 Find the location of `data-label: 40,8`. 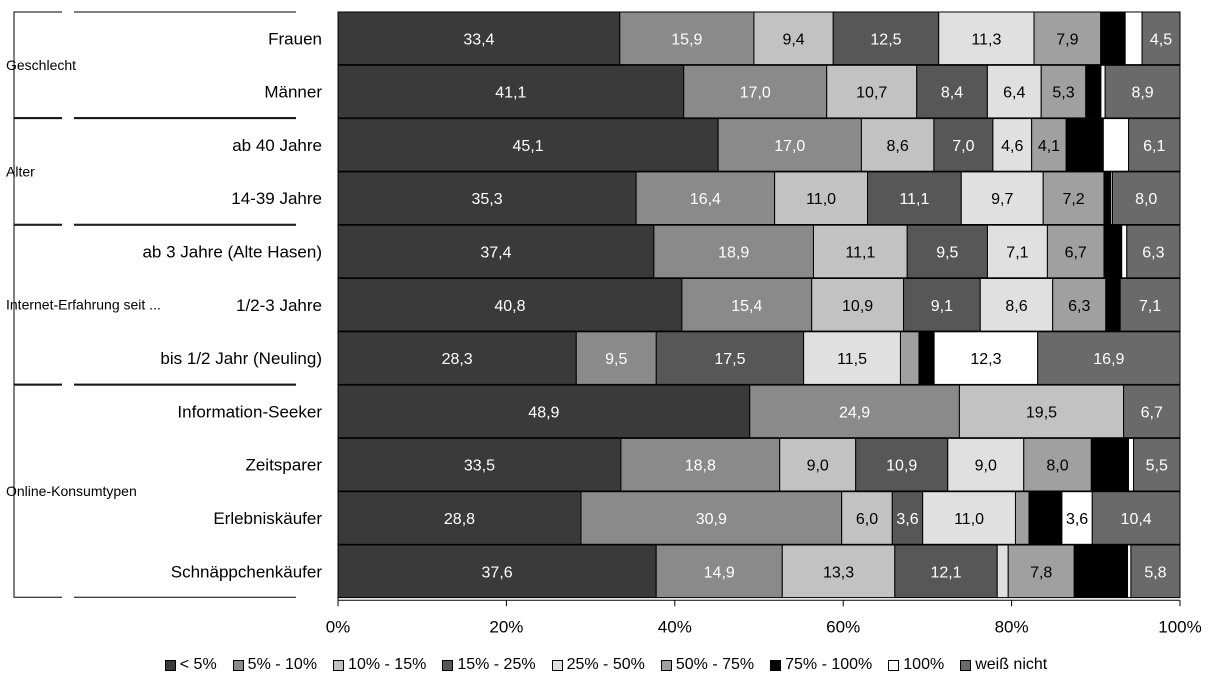

data-label: 40,8 is located at coordinates (509, 306).